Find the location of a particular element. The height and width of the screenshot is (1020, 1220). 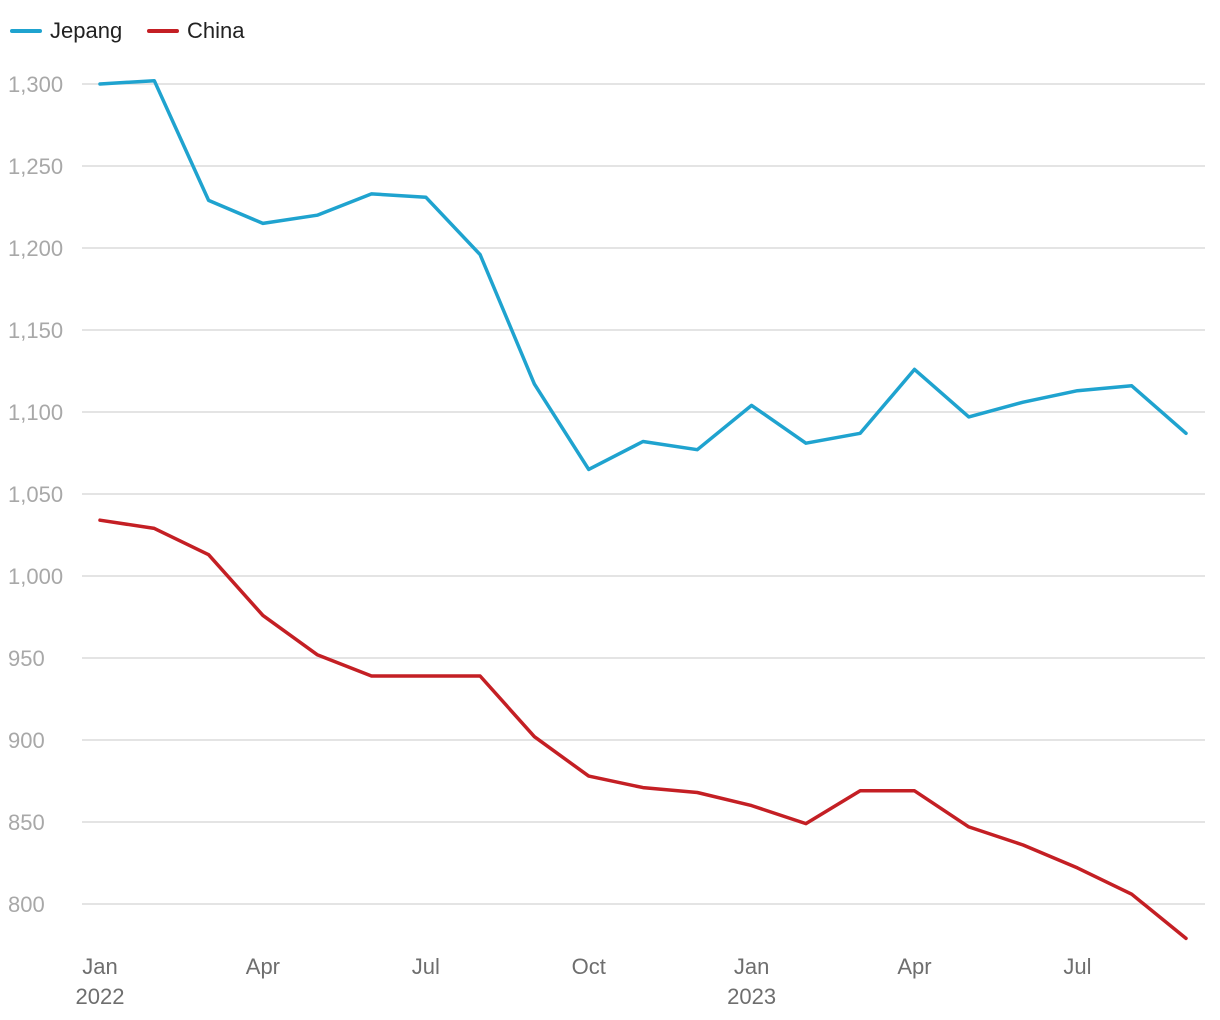

x-tick-label: Oct is located at coordinates (589, 966).